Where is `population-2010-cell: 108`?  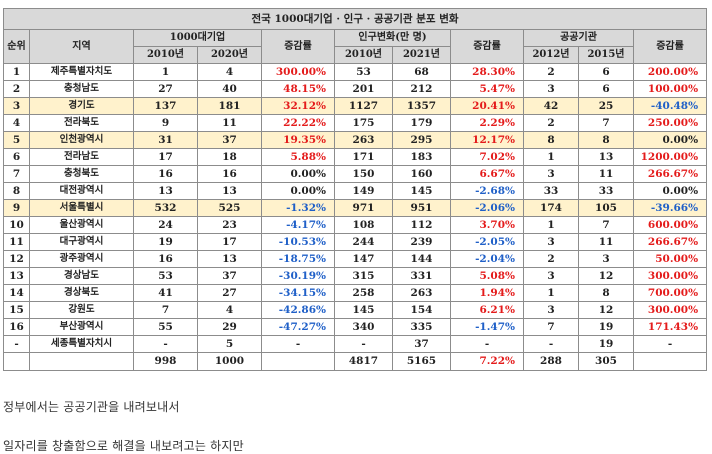 population-2010-cell: 108 is located at coordinates (363, 225).